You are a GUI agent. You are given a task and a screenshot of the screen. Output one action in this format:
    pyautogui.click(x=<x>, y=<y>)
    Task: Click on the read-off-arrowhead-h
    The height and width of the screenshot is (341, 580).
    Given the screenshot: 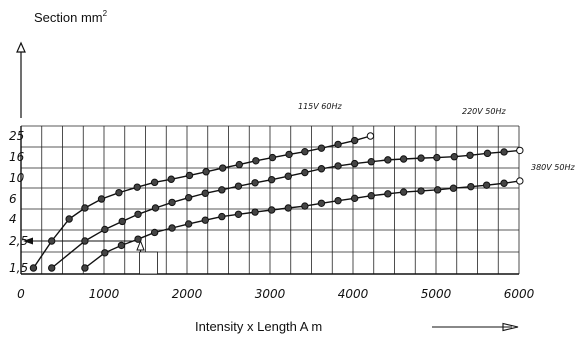 What is the action you would take?
    pyautogui.click(x=28, y=241)
    